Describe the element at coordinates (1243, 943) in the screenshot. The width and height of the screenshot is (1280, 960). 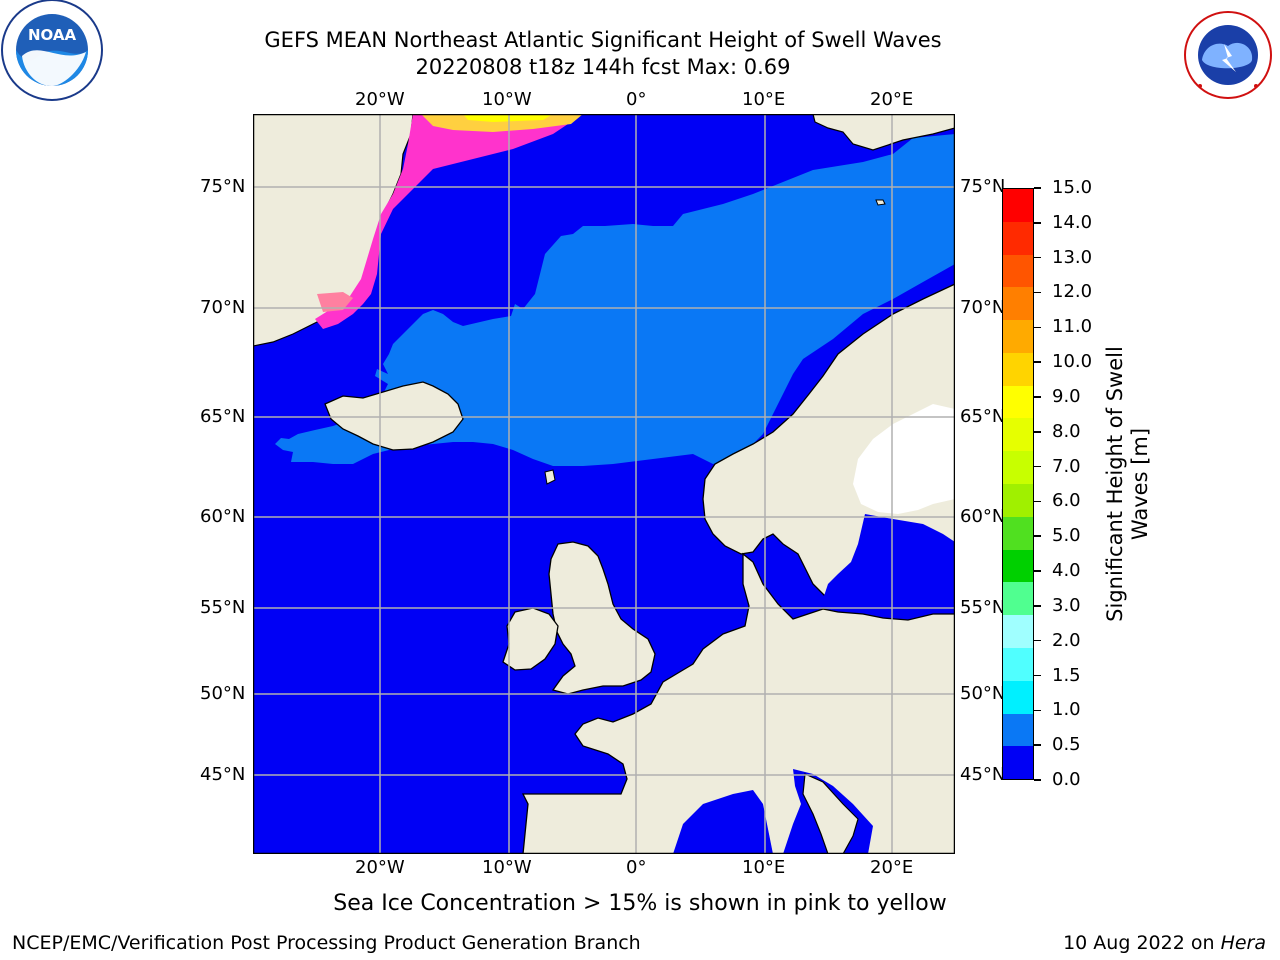
I see `footer-machine: Hera` at that location.